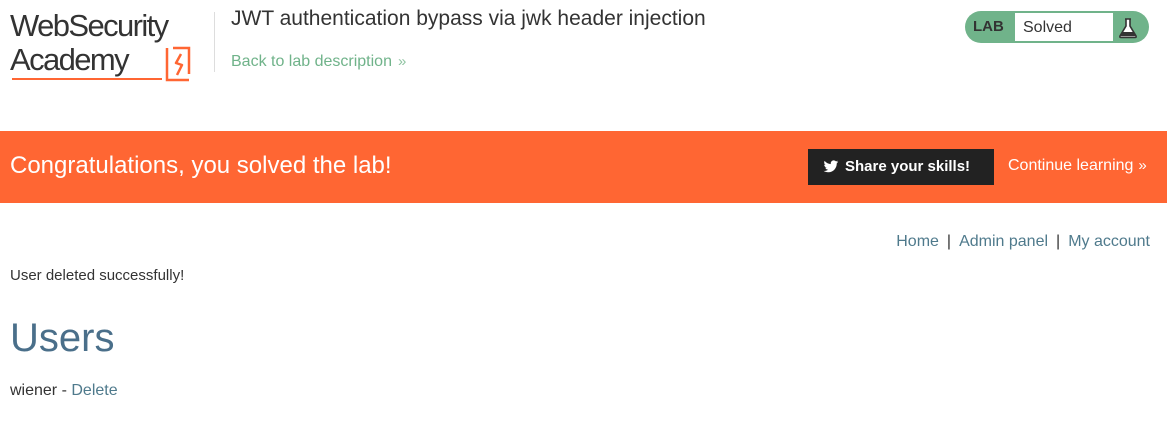  What do you see at coordinates (94, 390) in the screenshot?
I see `delete-user-link: Delete` at bounding box center [94, 390].